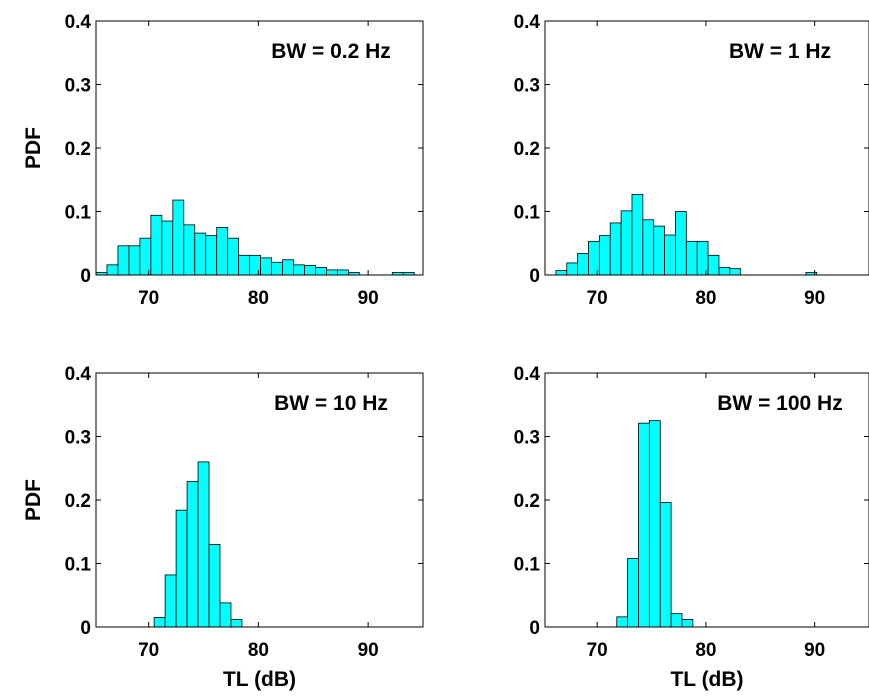  Describe the element at coordinates (331, 51) in the screenshot. I see `bandwidth-annotation: BW = 0.2 Hz` at that location.